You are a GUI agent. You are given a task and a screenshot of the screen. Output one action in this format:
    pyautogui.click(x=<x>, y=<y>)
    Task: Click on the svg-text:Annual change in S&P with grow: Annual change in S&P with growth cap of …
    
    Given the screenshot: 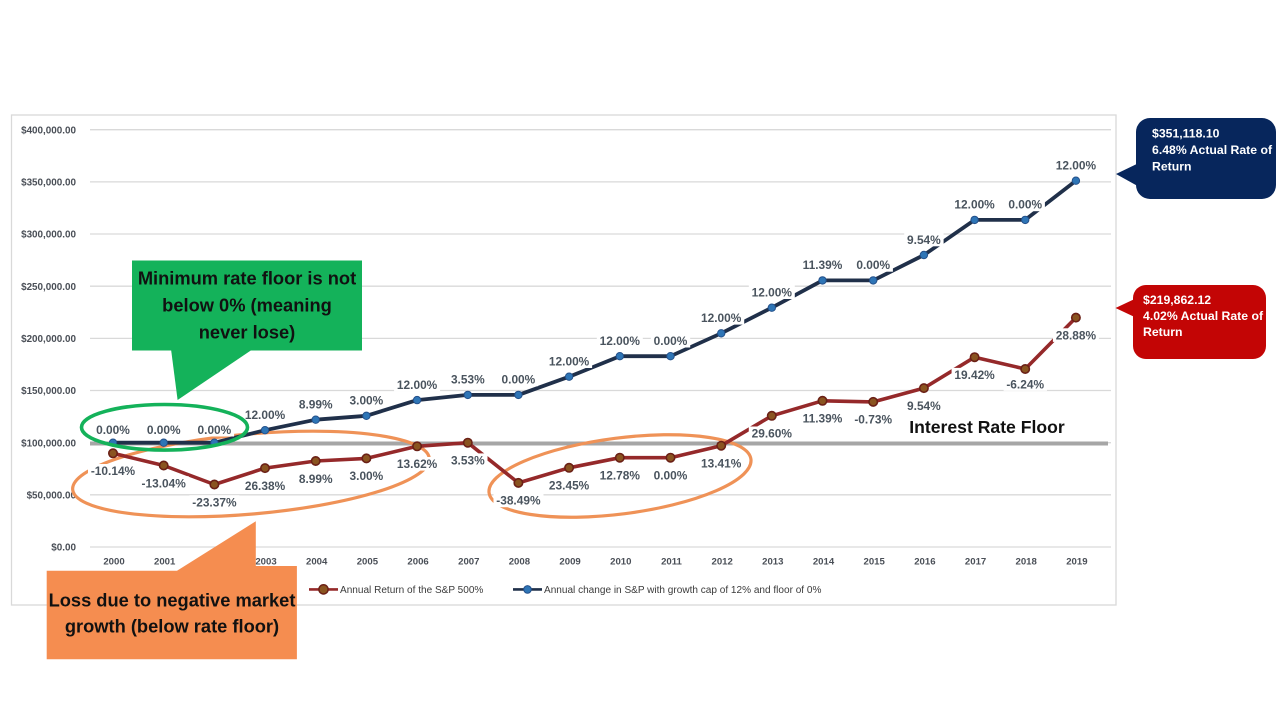 What is the action you would take?
    pyautogui.click(x=682, y=590)
    